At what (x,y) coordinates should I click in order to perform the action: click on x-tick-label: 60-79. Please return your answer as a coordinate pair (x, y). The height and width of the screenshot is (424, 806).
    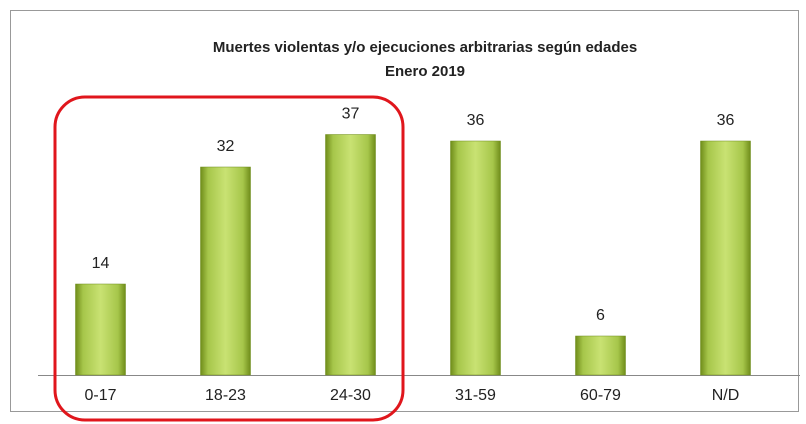
    Looking at the image, I should click on (600, 395).